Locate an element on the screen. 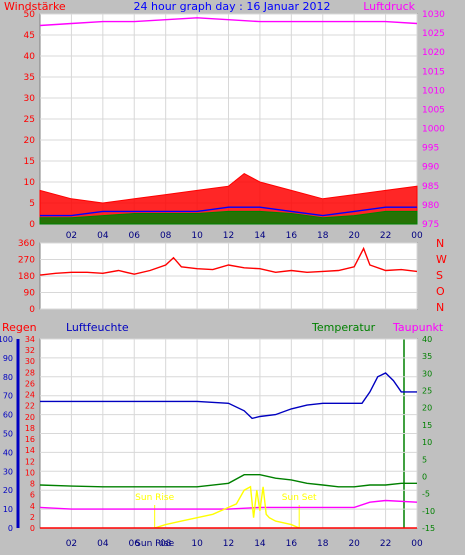 The height and width of the screenshot is (555, 465). dewpoint-line is located at coordinates (228, 504).